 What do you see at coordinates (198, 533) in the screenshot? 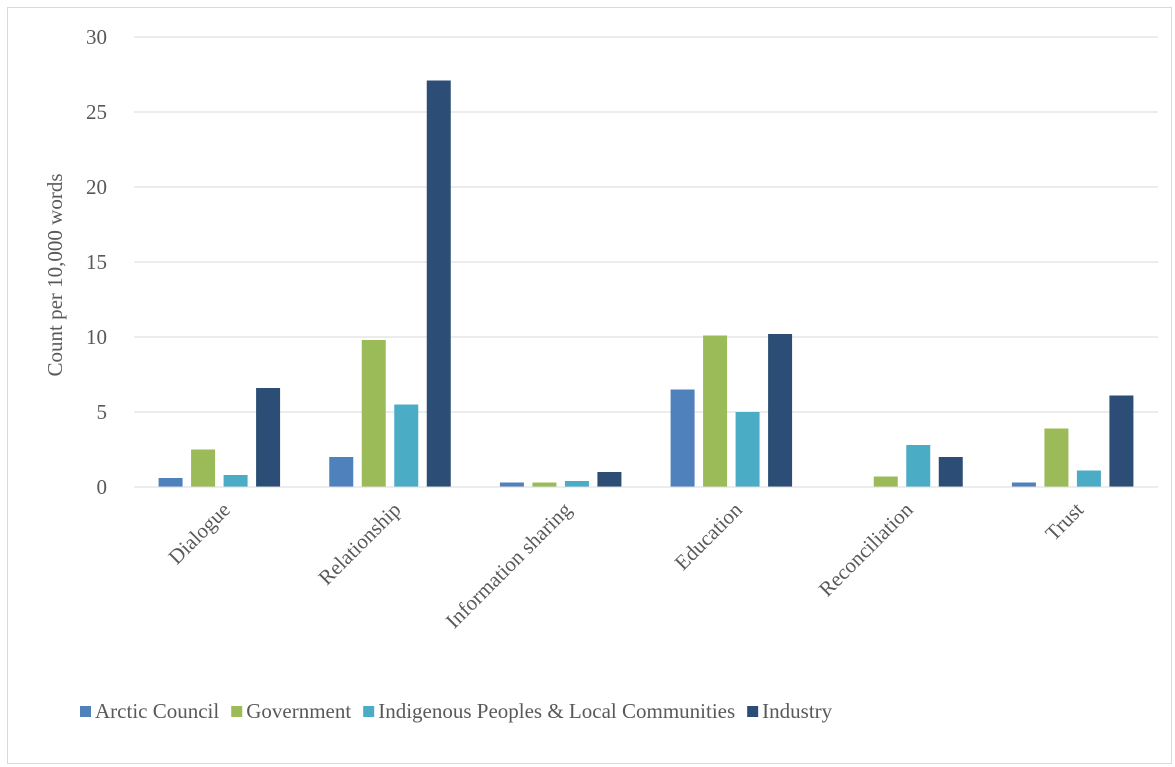
I see `x-category-label: Dialogue` at bounding box center [198, 533].